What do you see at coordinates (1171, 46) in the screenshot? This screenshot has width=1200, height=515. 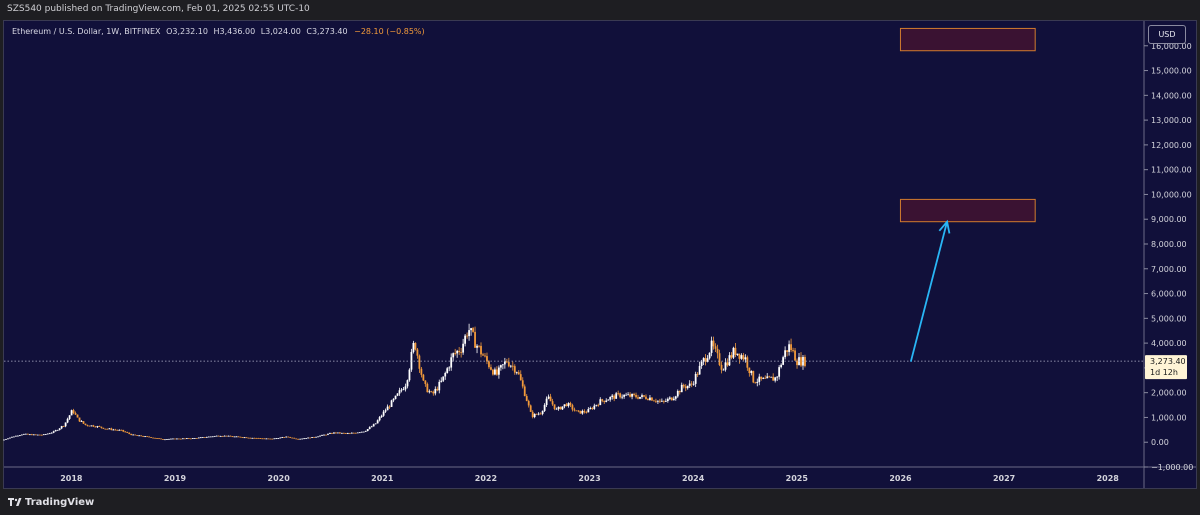 I see `y-tick-label: 16,000.00` at bounding box center [1171, 46].